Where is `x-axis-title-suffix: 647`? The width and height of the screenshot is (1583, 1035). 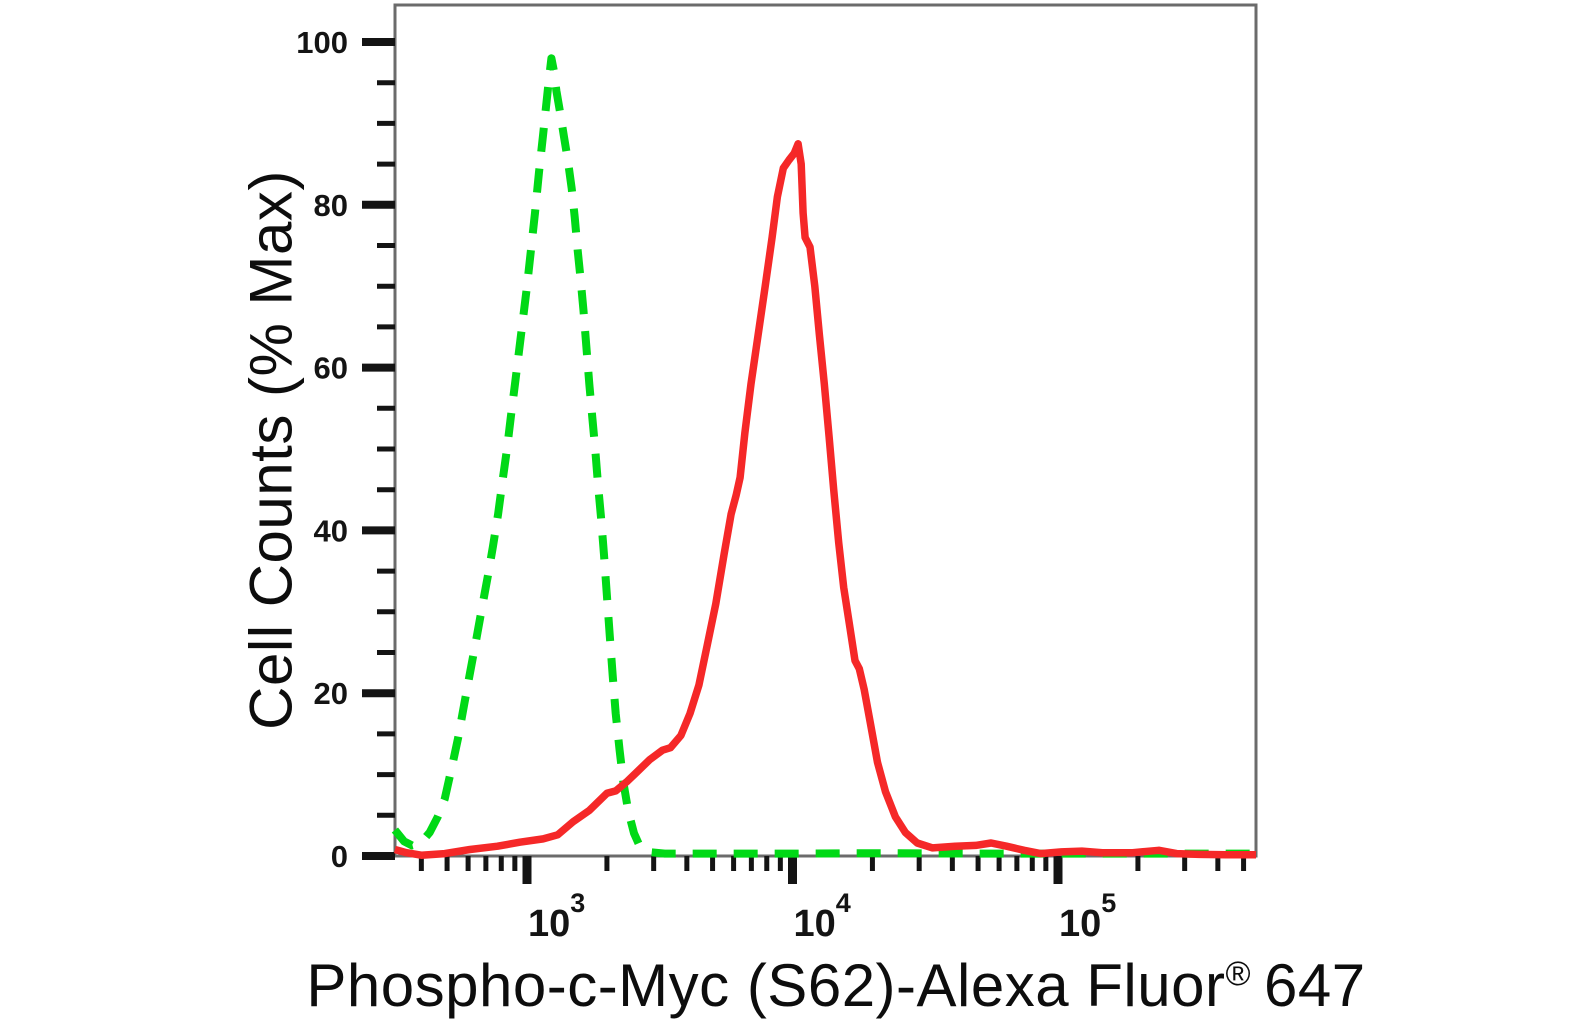 x-axis-title-suffix: 647 is located at coordinates (1315, 985).